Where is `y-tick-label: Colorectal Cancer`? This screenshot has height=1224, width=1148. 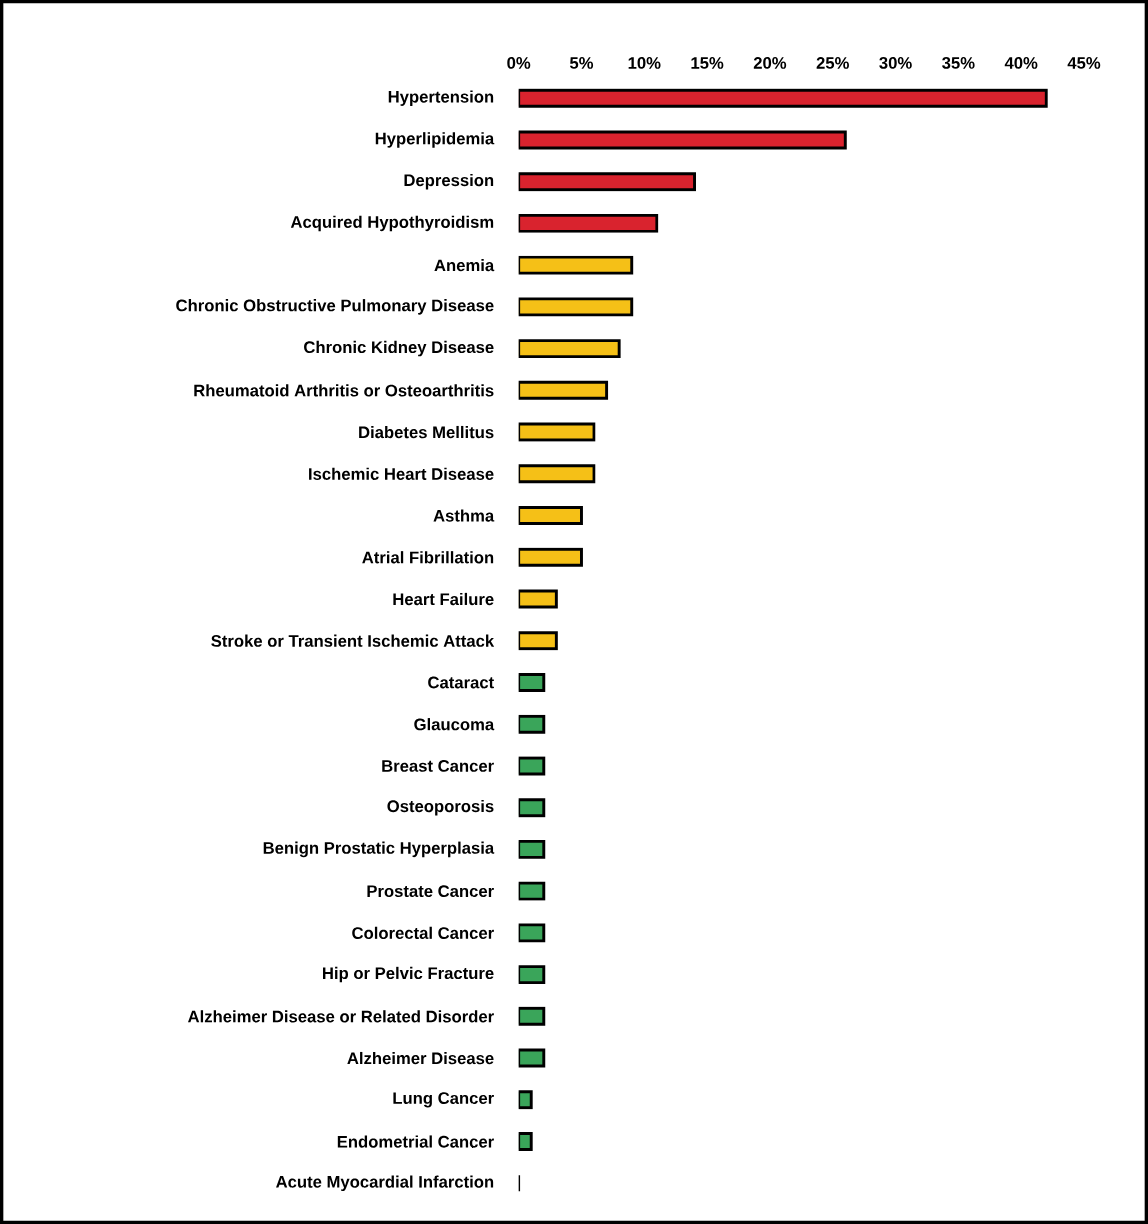
y-tick-label: Colorectal Cancer is located at coordinates (423, 932).